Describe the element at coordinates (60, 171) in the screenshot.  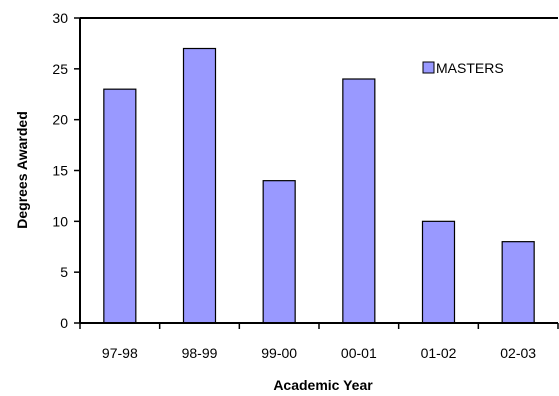
I see `y-tick-label: 15` at that location.